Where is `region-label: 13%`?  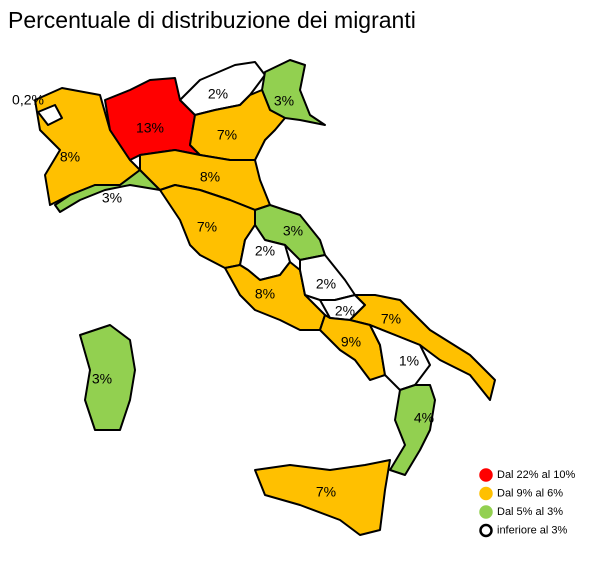 region-label: 13% is located at coordinates (150, 128).